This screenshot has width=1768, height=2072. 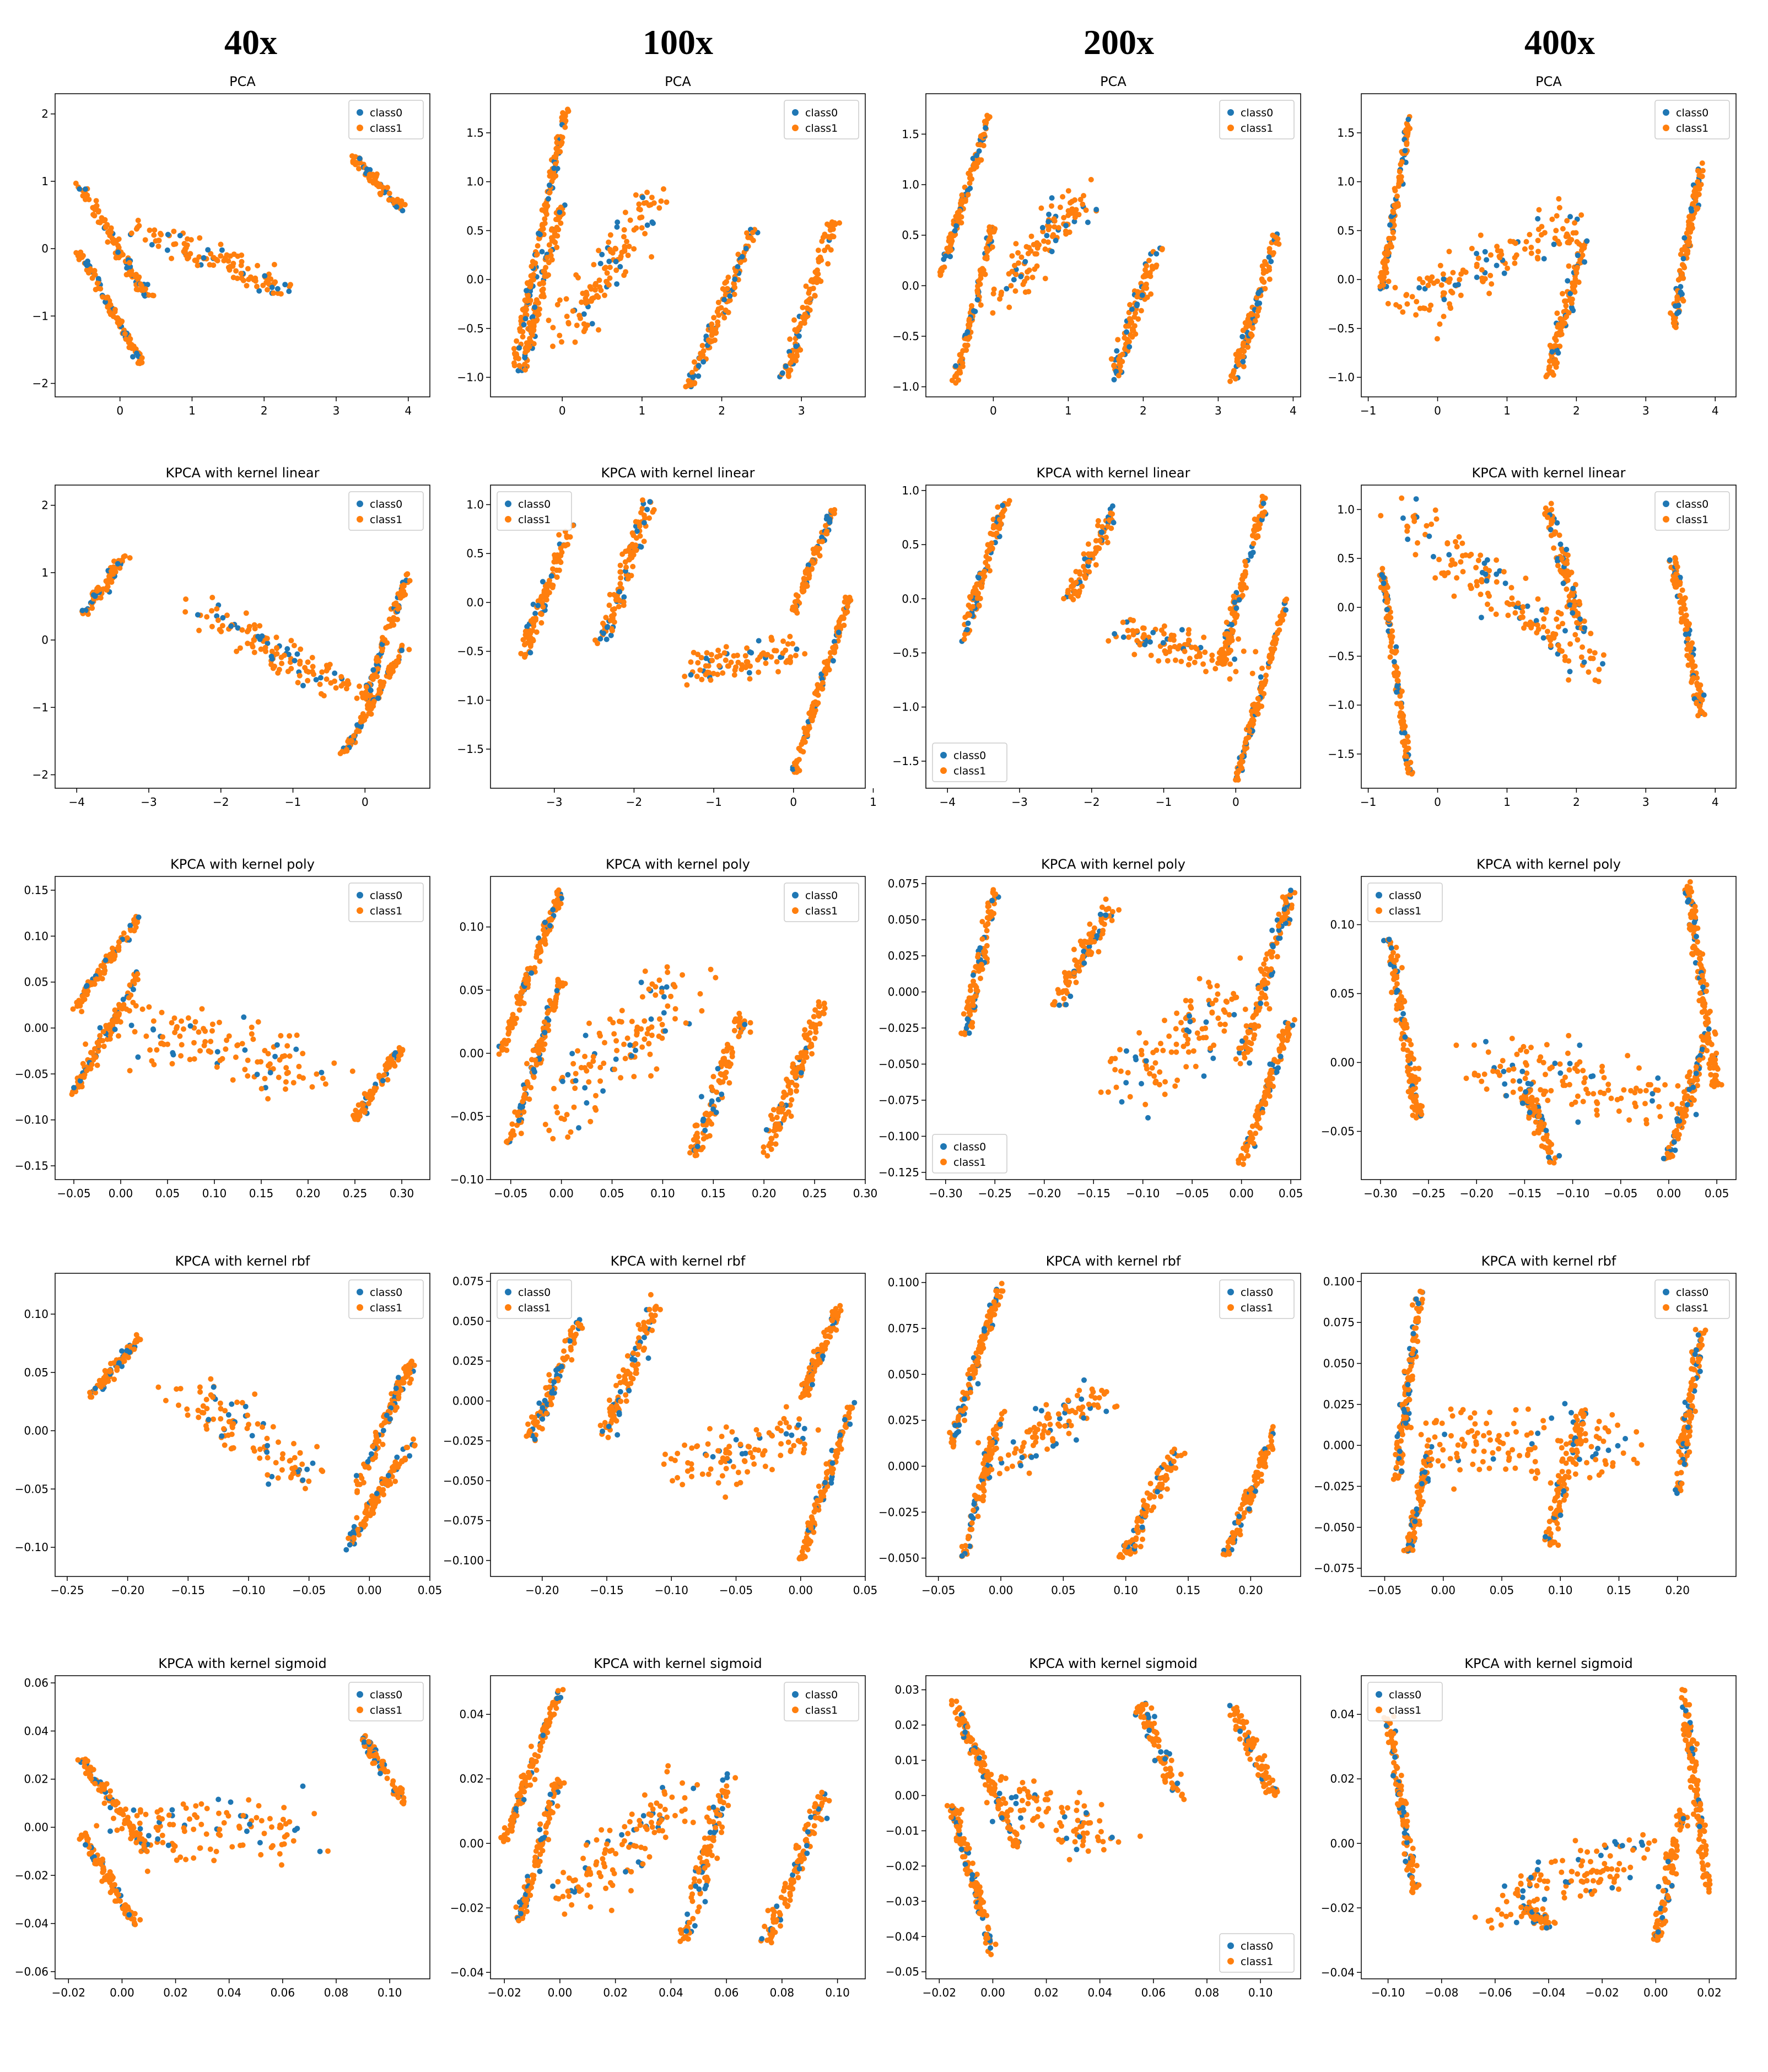 I want to click on chart-title: PCA, so click(x=1548, y=81).